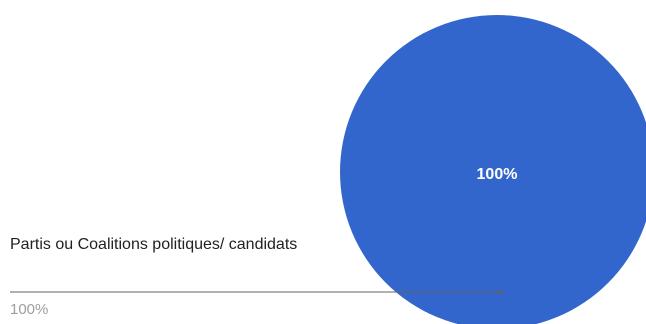 This screenshot has width=646, height=324. Describe the element at coordinates (29, 309) in the screenshot. I see `slice-legend-value: 100%` at that location.